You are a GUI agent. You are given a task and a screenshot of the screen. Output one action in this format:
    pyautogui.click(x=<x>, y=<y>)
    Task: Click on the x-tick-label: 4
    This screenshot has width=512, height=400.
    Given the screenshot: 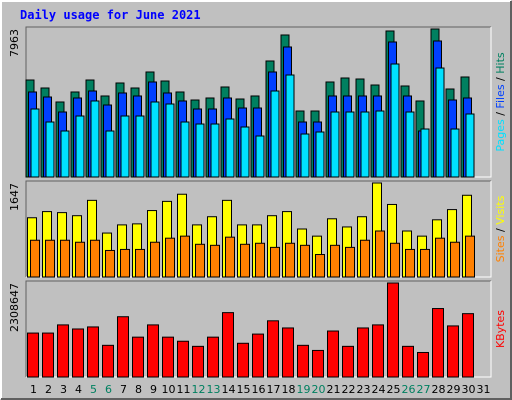 What is the action you would take?
    pyautogui.click(x=78, y=389)
    